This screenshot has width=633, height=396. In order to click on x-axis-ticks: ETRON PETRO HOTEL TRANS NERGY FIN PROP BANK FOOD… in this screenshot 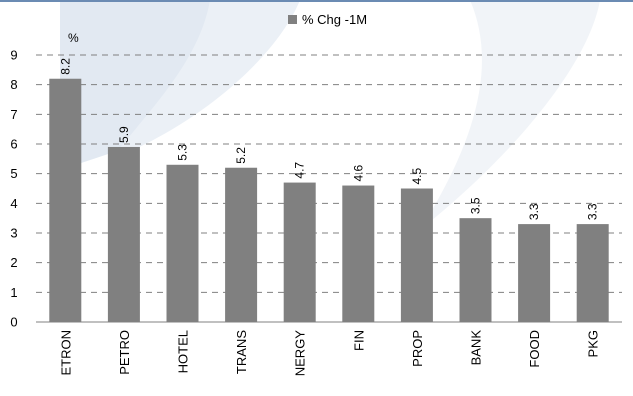, I will do `click(329, 353)`.